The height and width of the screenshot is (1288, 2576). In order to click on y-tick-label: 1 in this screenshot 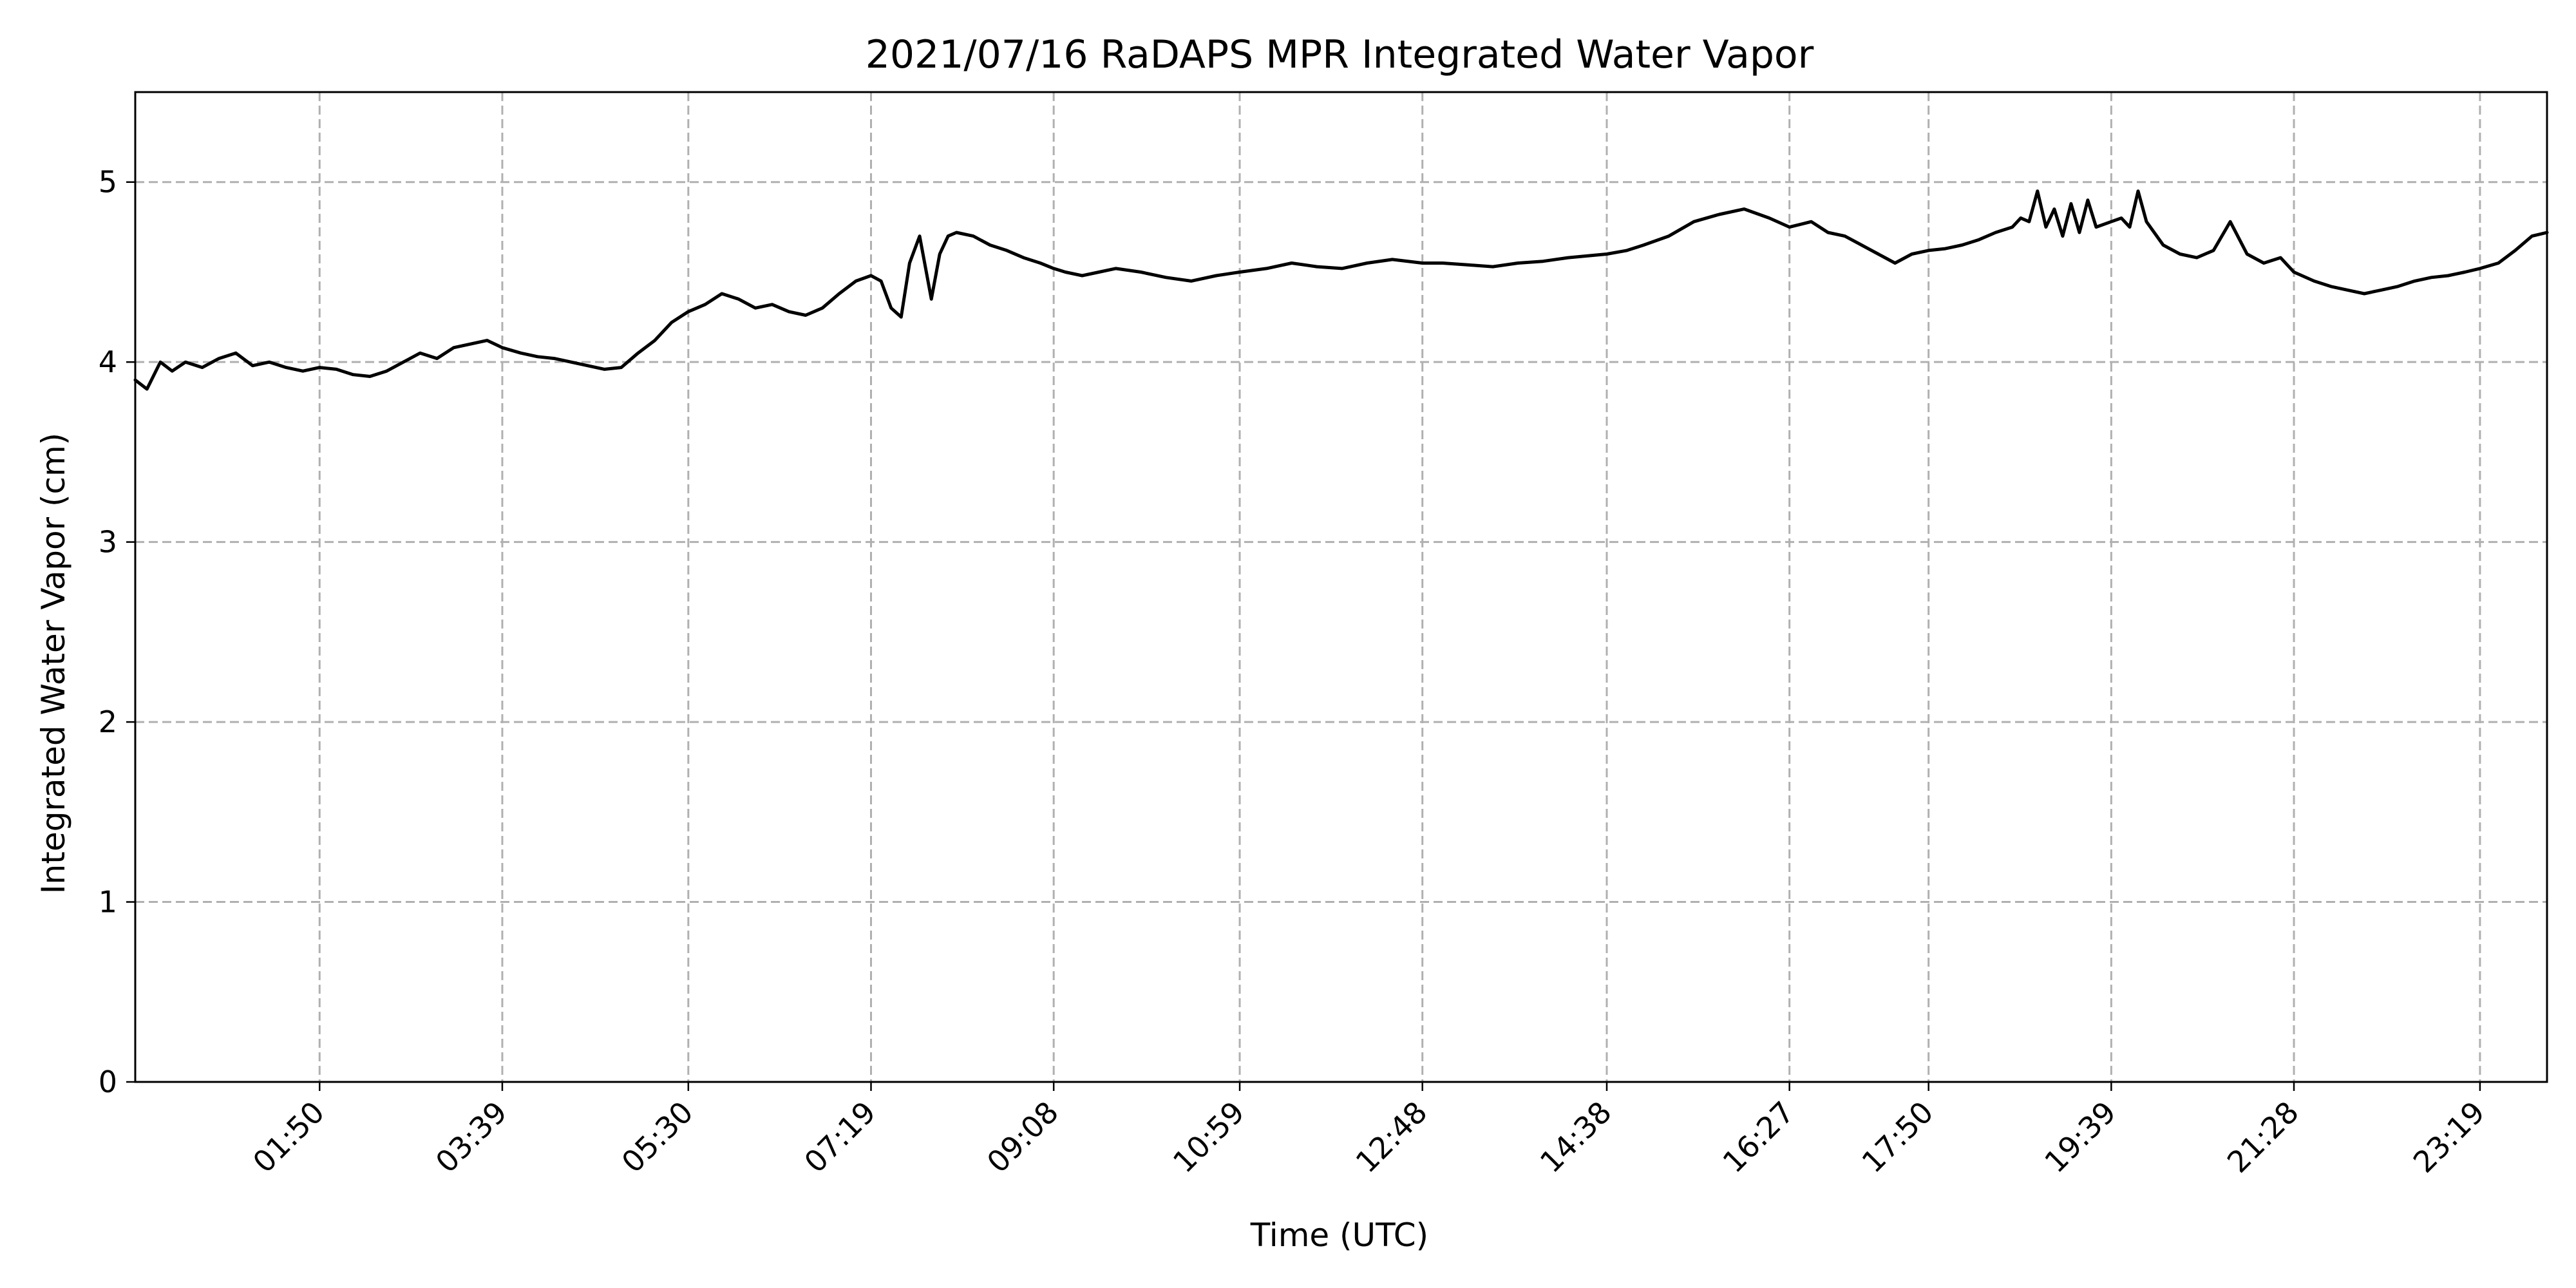, I will do `click(108, 903)`.